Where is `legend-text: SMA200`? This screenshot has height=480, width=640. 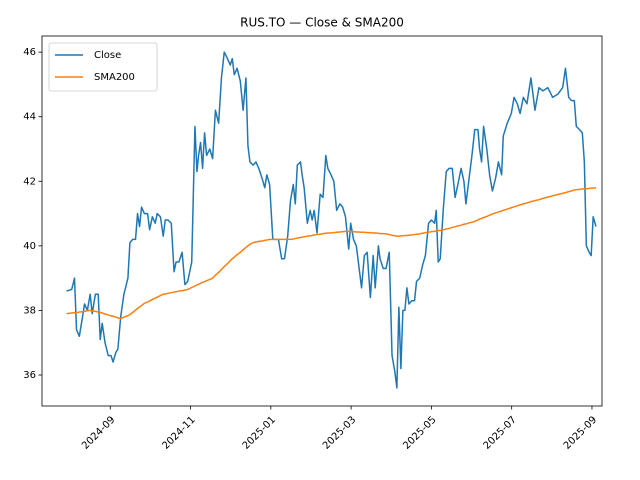 legend-text: SMA200 is located at coordinates (114, 77).